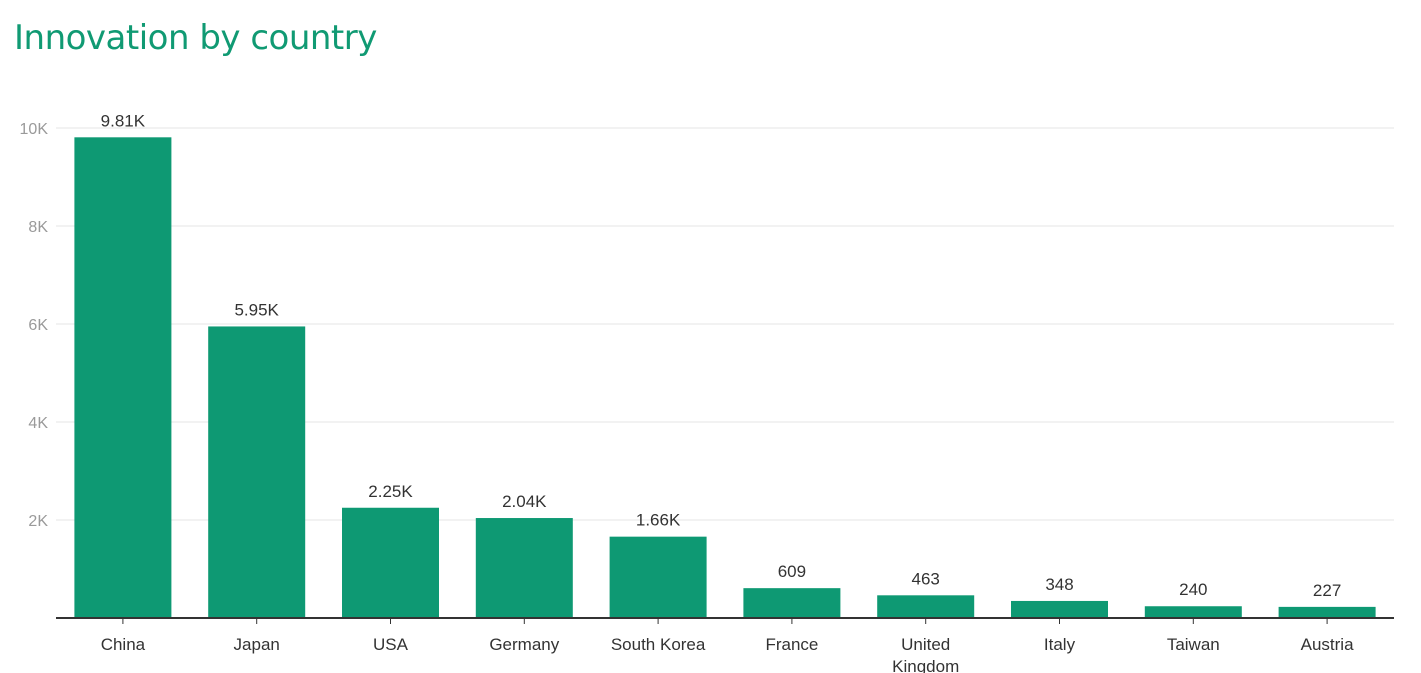  What do you see at coordinates (1193, 589) in the screenshot?
I see `data-label: 240` at bounding box center [1193, 589].